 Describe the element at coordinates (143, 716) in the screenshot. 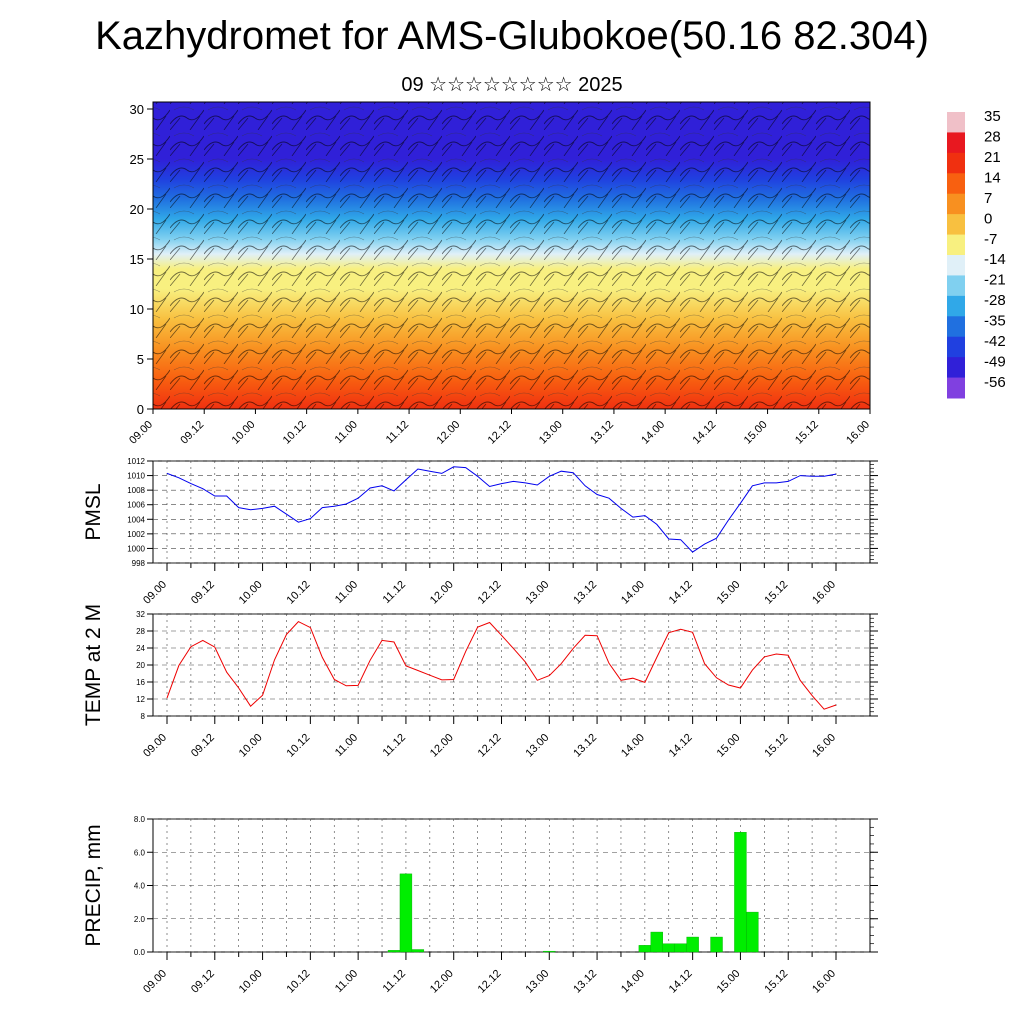

I see `y-tick-label: 8` at that location.